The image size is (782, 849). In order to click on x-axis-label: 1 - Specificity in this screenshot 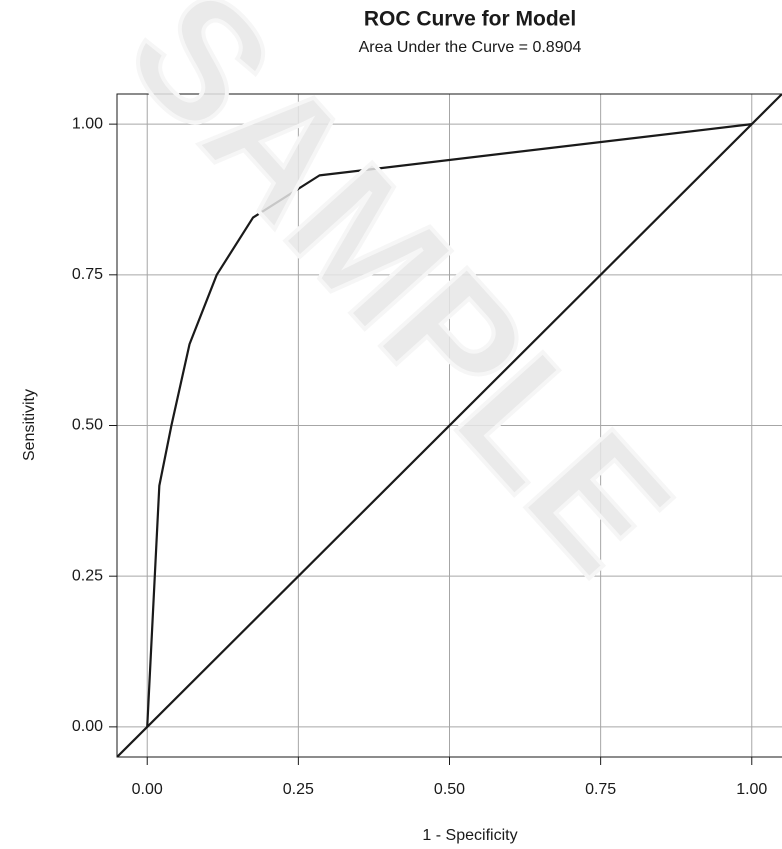, I will do `click(469, 835)`.